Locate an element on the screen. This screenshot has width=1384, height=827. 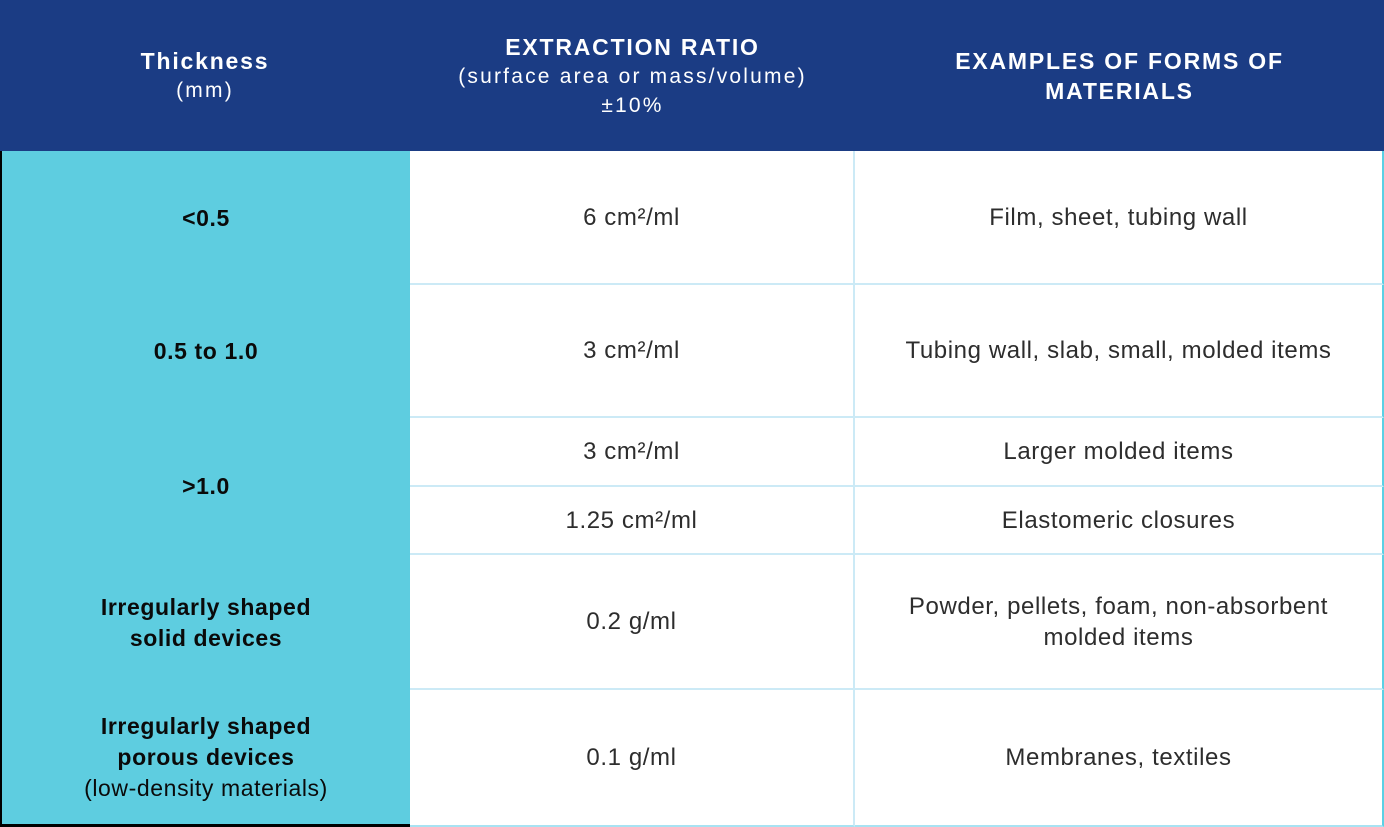
thickness-cell-row2: 0.5 to 1.0 is located at coordinates (205, 351).